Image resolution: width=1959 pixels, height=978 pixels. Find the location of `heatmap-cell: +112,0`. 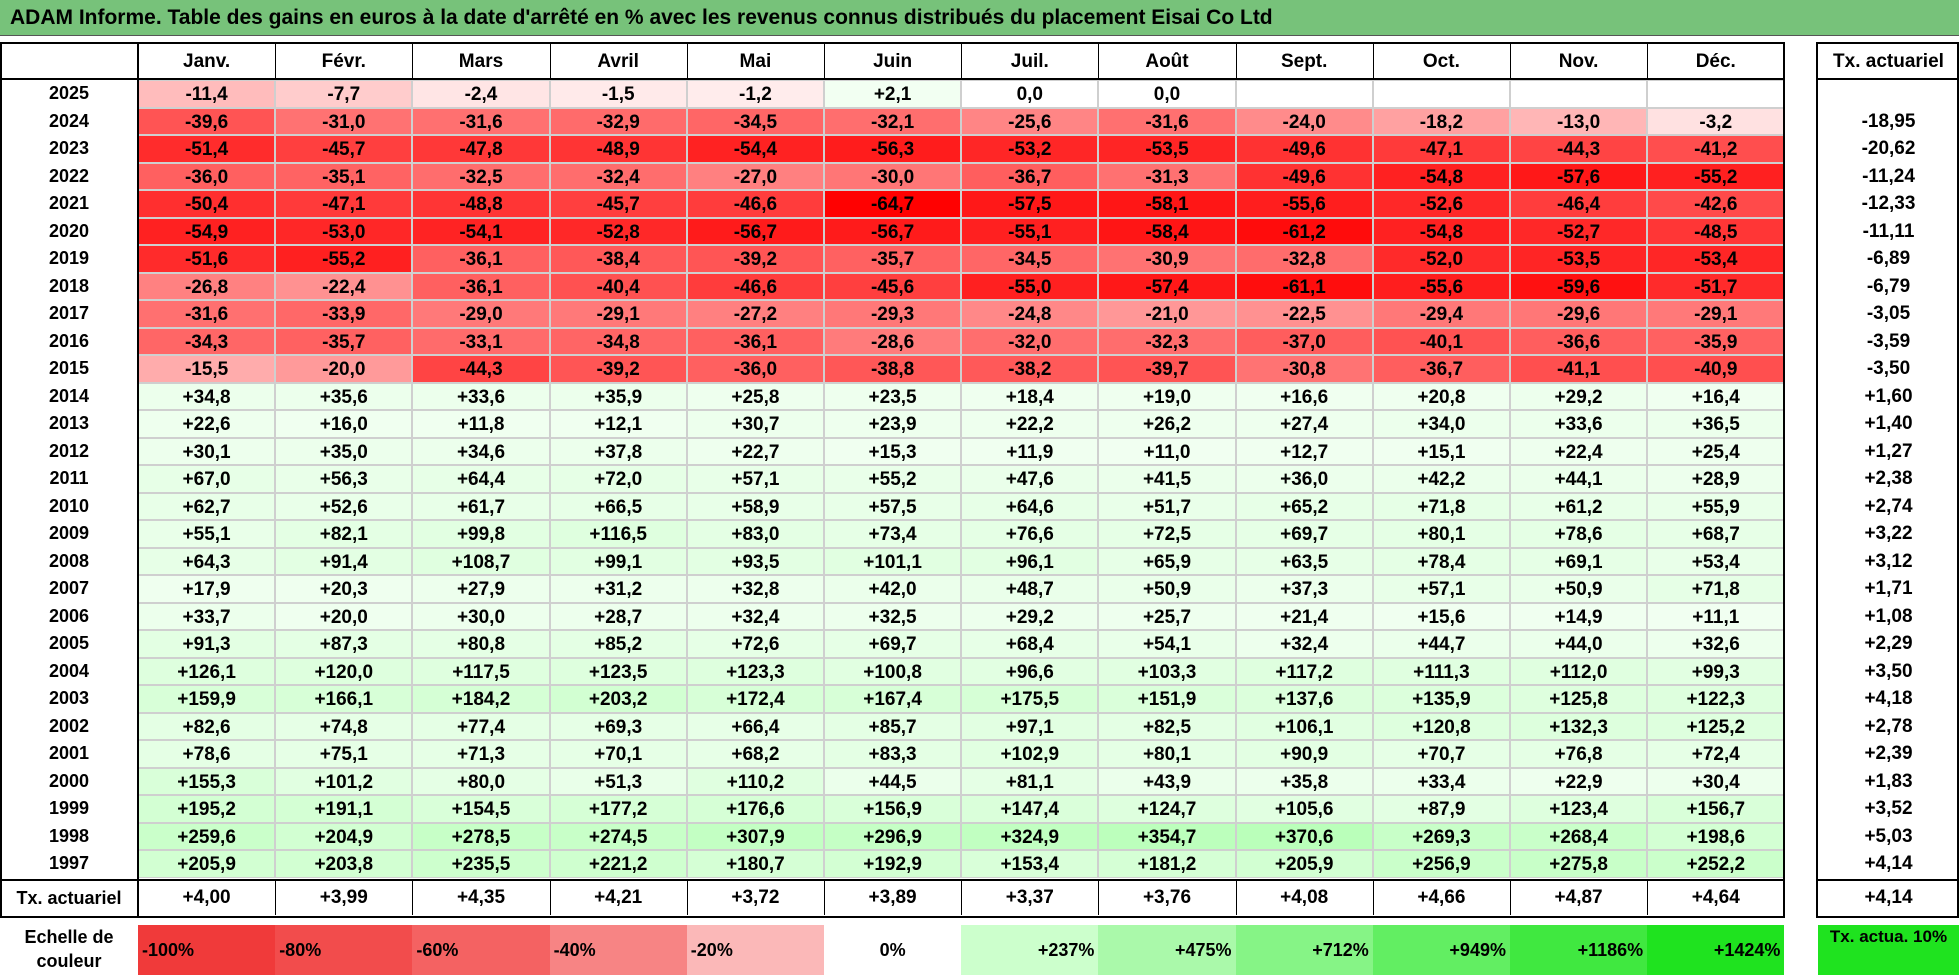

heatmap-cell: +112,0 is located at coordinates (1579, 671).